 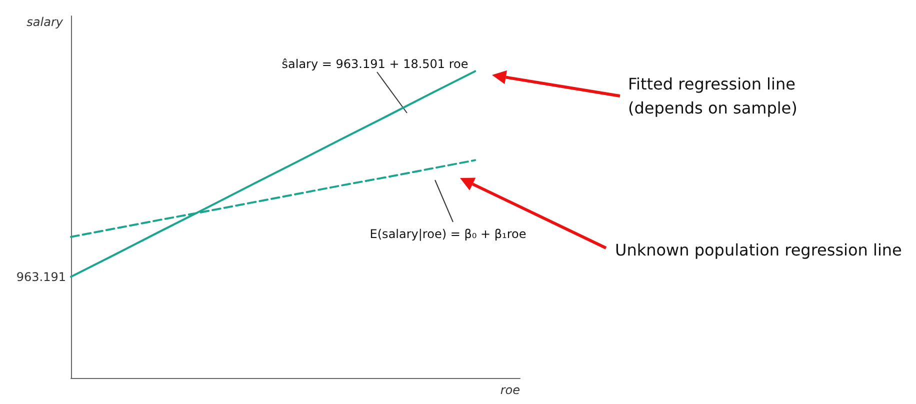 I want to click on text: ŝalary = 963.191 + 18.501 roe, so click(x=375, y=64).